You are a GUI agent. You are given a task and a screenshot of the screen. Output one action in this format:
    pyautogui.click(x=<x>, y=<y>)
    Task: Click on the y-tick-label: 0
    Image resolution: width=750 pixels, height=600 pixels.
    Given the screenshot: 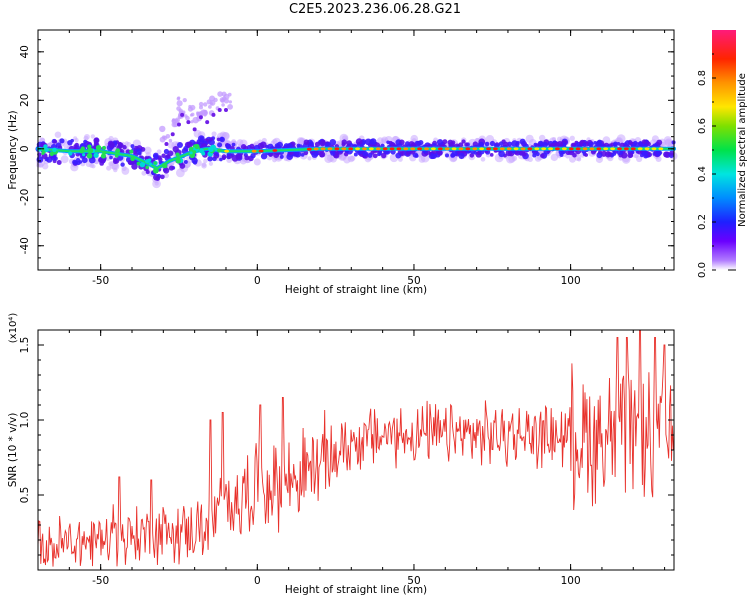 What is the action you would take?
    pyautogui.click(x=25, y=148)
    